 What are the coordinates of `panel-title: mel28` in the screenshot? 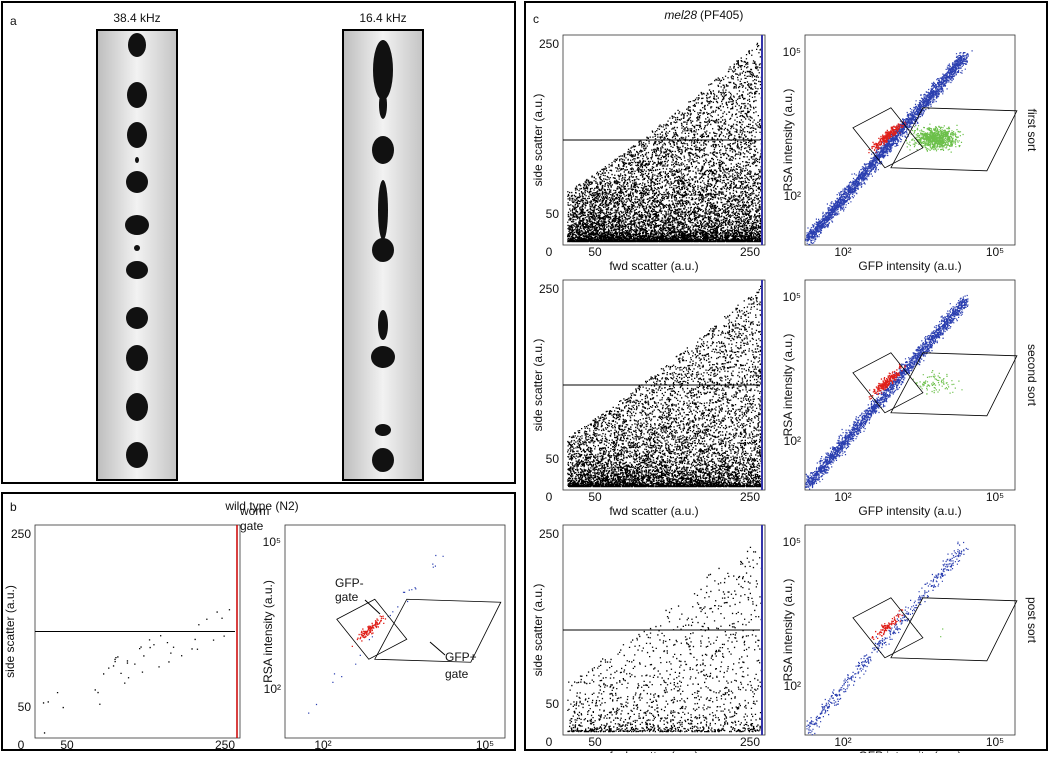 It's located at (680, 15).